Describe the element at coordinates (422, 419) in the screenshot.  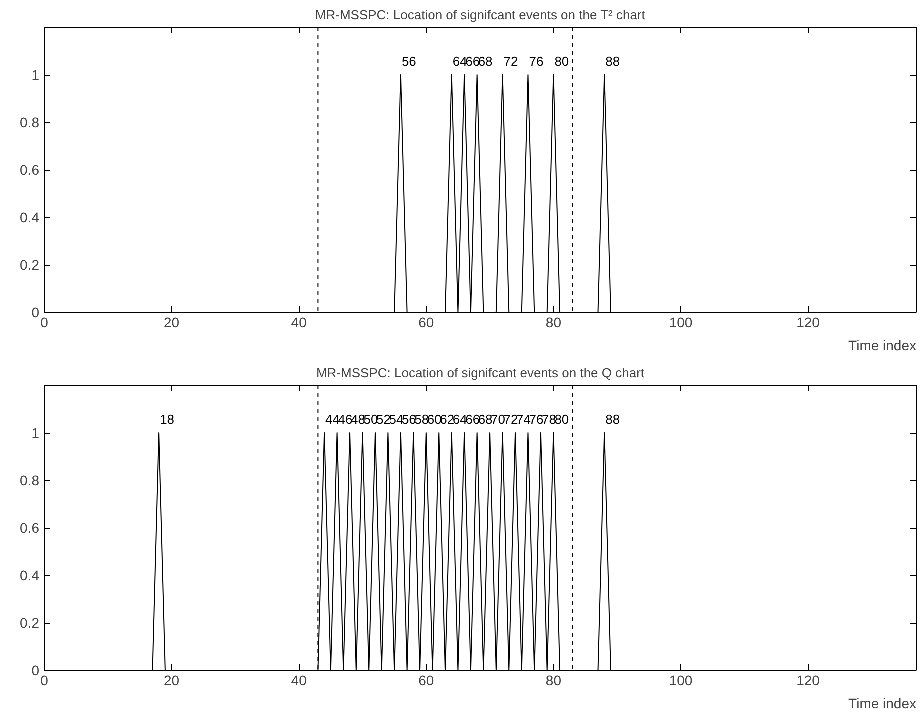
I see `annotation: 58` at that location.